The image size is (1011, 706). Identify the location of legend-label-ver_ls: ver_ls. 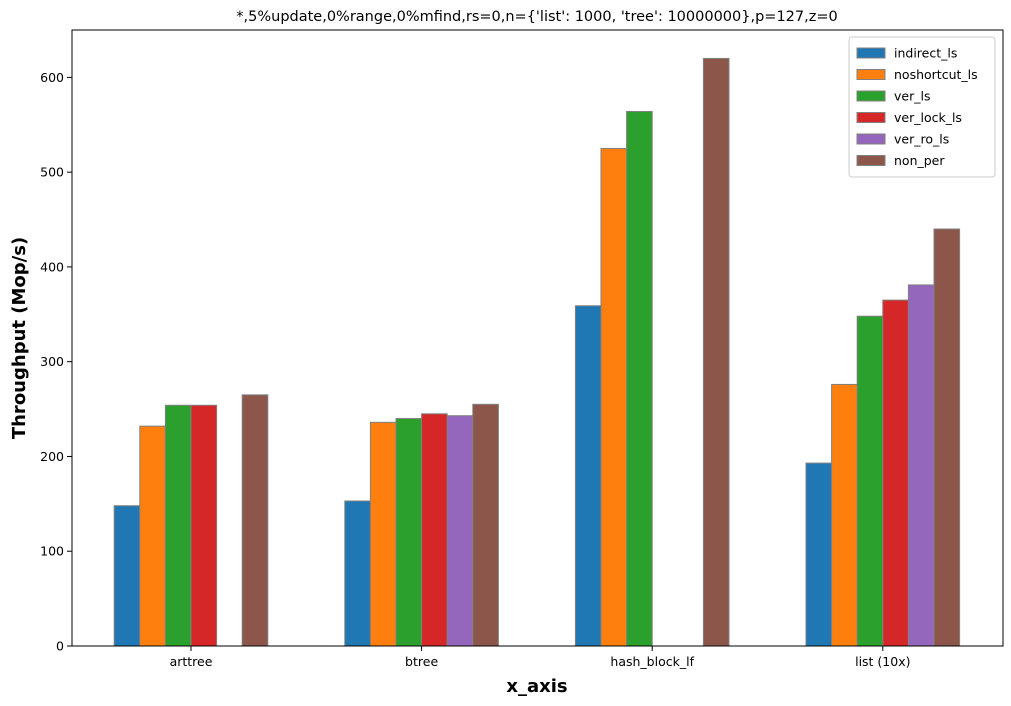
(912, 96).